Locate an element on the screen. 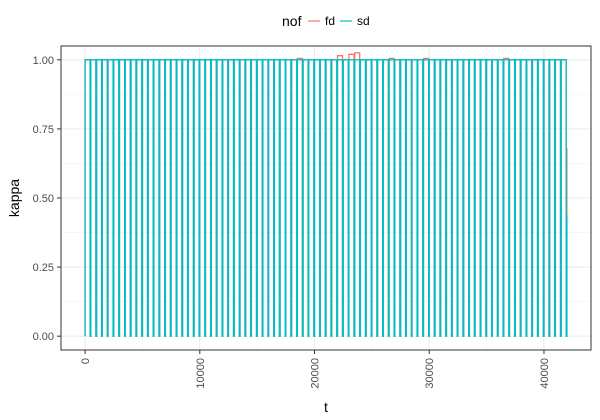 The image size is (600, 420). legend-label-fd: fd is located at coordinates (330, 21).